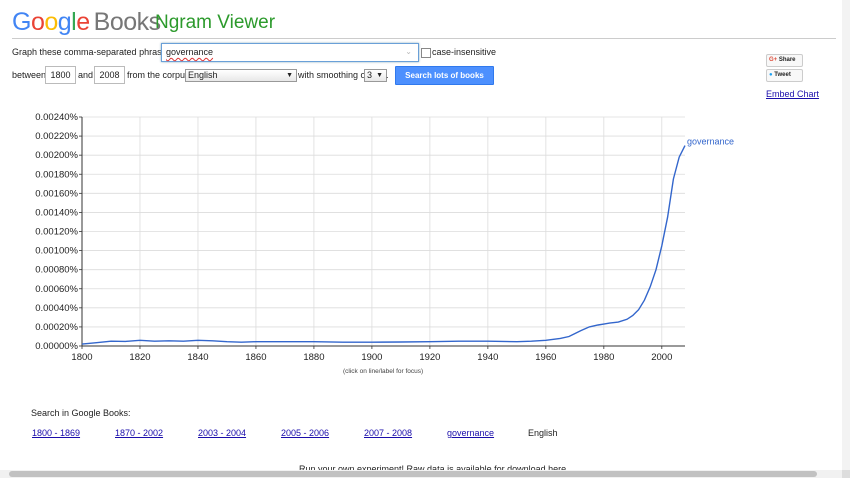 This screenshot has width=850, height=478. I want to click on search-in-label: Search in Google Books:, so click(81, 413).